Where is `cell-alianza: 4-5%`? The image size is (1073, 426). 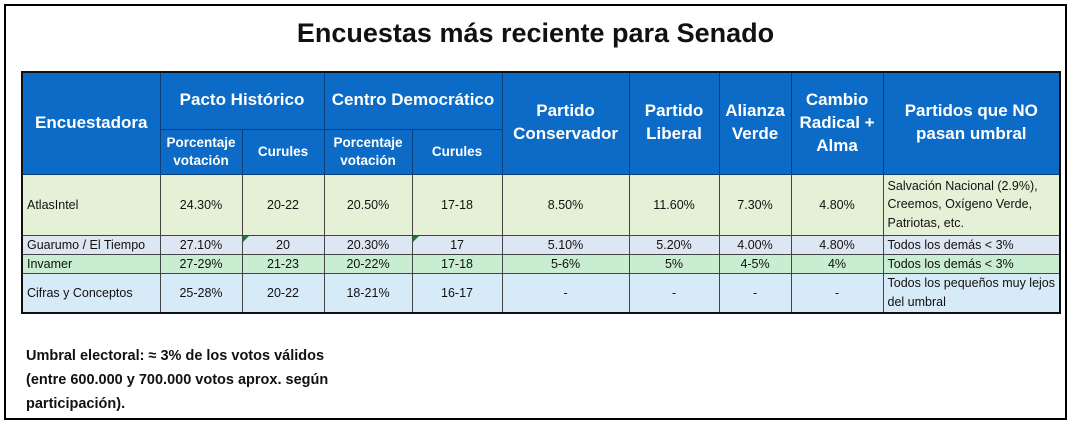
cell-alianza: 4-5% is located at coordinates (755, 263).